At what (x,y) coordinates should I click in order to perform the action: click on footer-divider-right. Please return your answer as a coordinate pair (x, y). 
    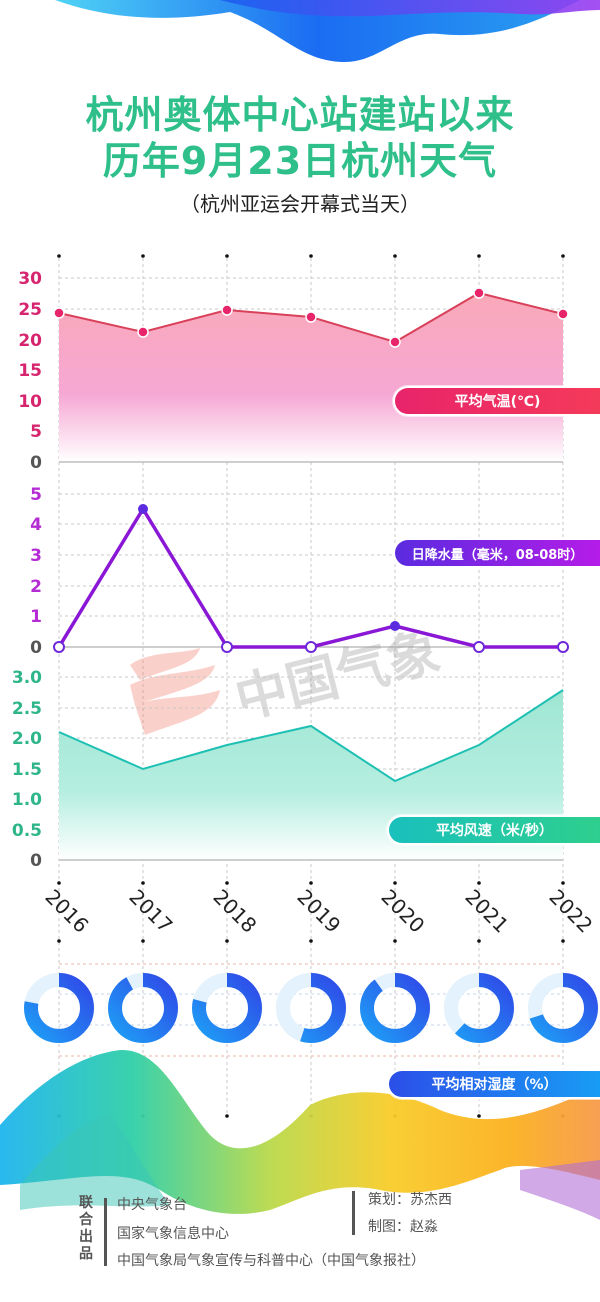
    Looking at the image, I should click on (353, 1213).